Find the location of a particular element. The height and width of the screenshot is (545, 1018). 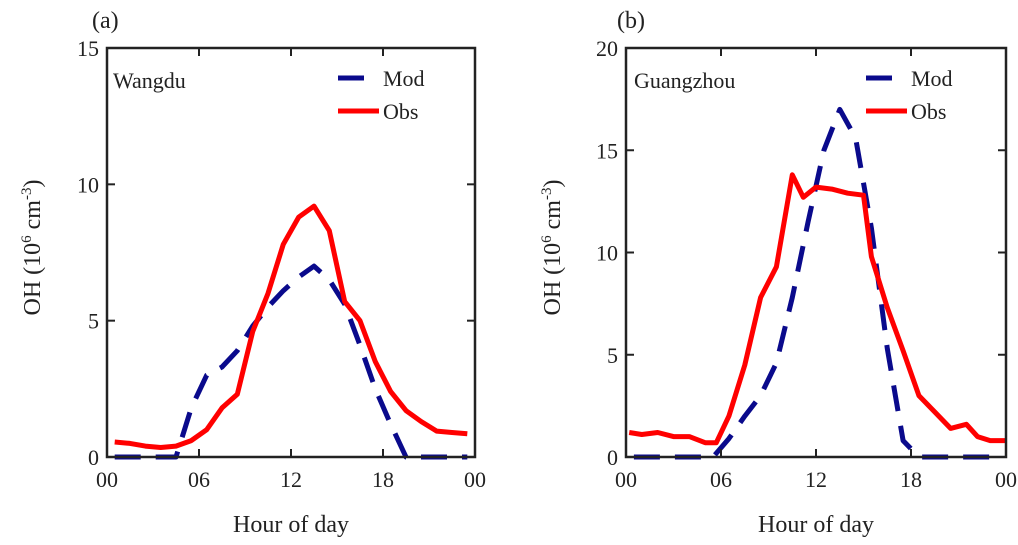

series-line-mod is located at coordinates (291, 361).